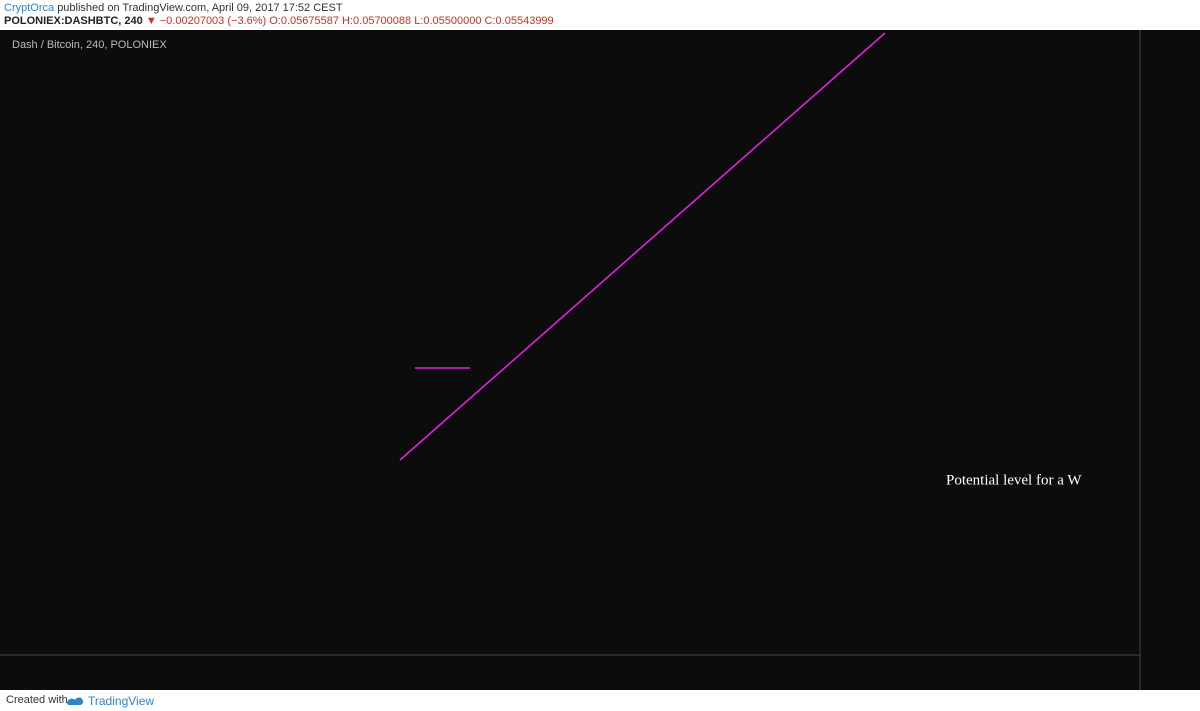 The image size is (1200, 711). Describe the element at coordinates (600, 700) in the screenshot. I see `footer: Created with TradingView` at that location.